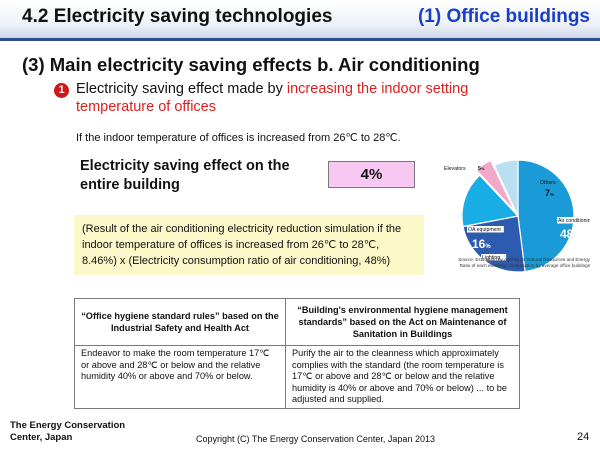  I want to click on pie-value-elevators: 5%, so click(481, 169).